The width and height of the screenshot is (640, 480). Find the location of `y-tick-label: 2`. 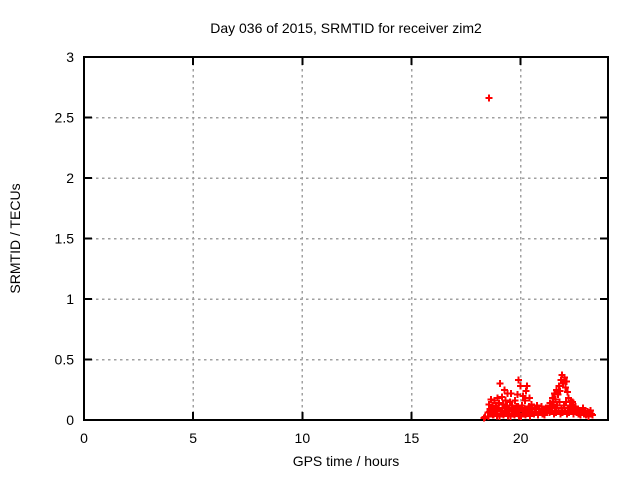

y-tick-label: 2 is located at coordinates (70, 178).